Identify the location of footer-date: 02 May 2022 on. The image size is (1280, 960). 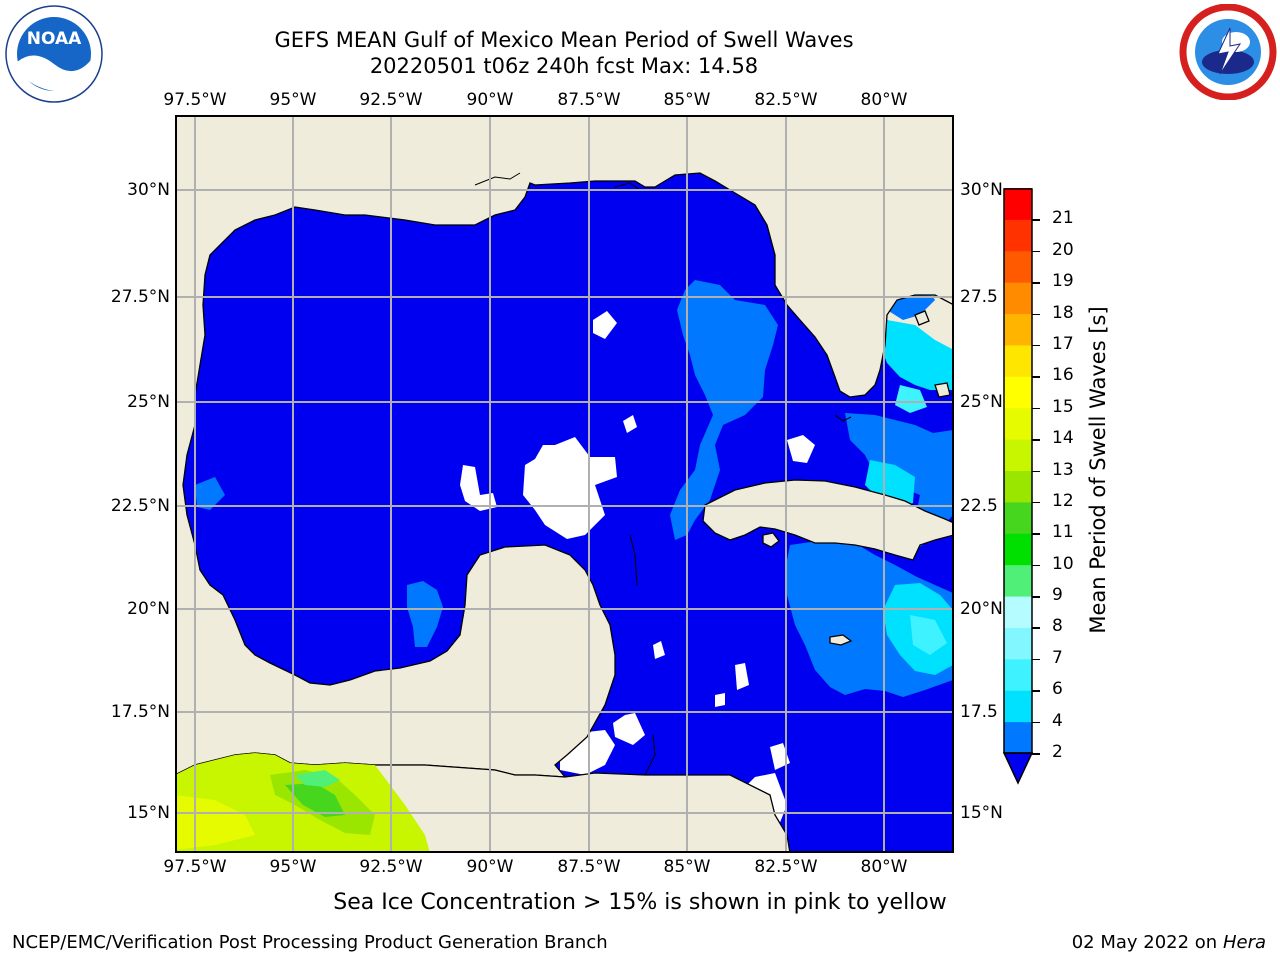
(1144, 942).